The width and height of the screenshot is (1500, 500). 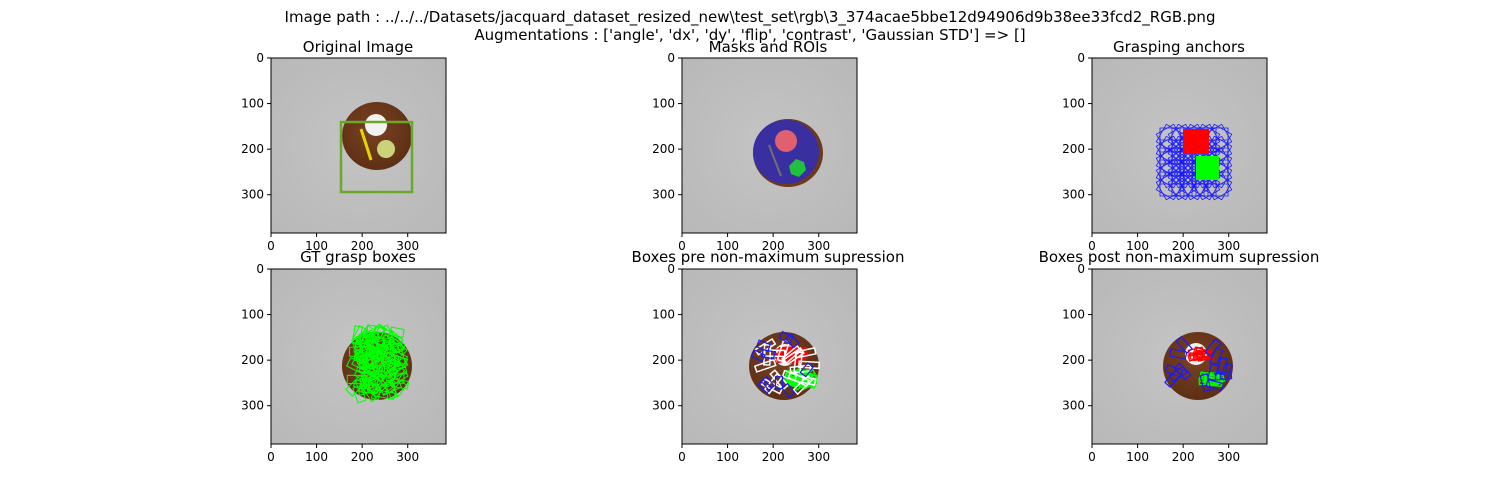 What do you see at coordinates (1179, 145) in the screenshot?
I see `panel-grasping-anchors` at bounding box center [1179, 145].